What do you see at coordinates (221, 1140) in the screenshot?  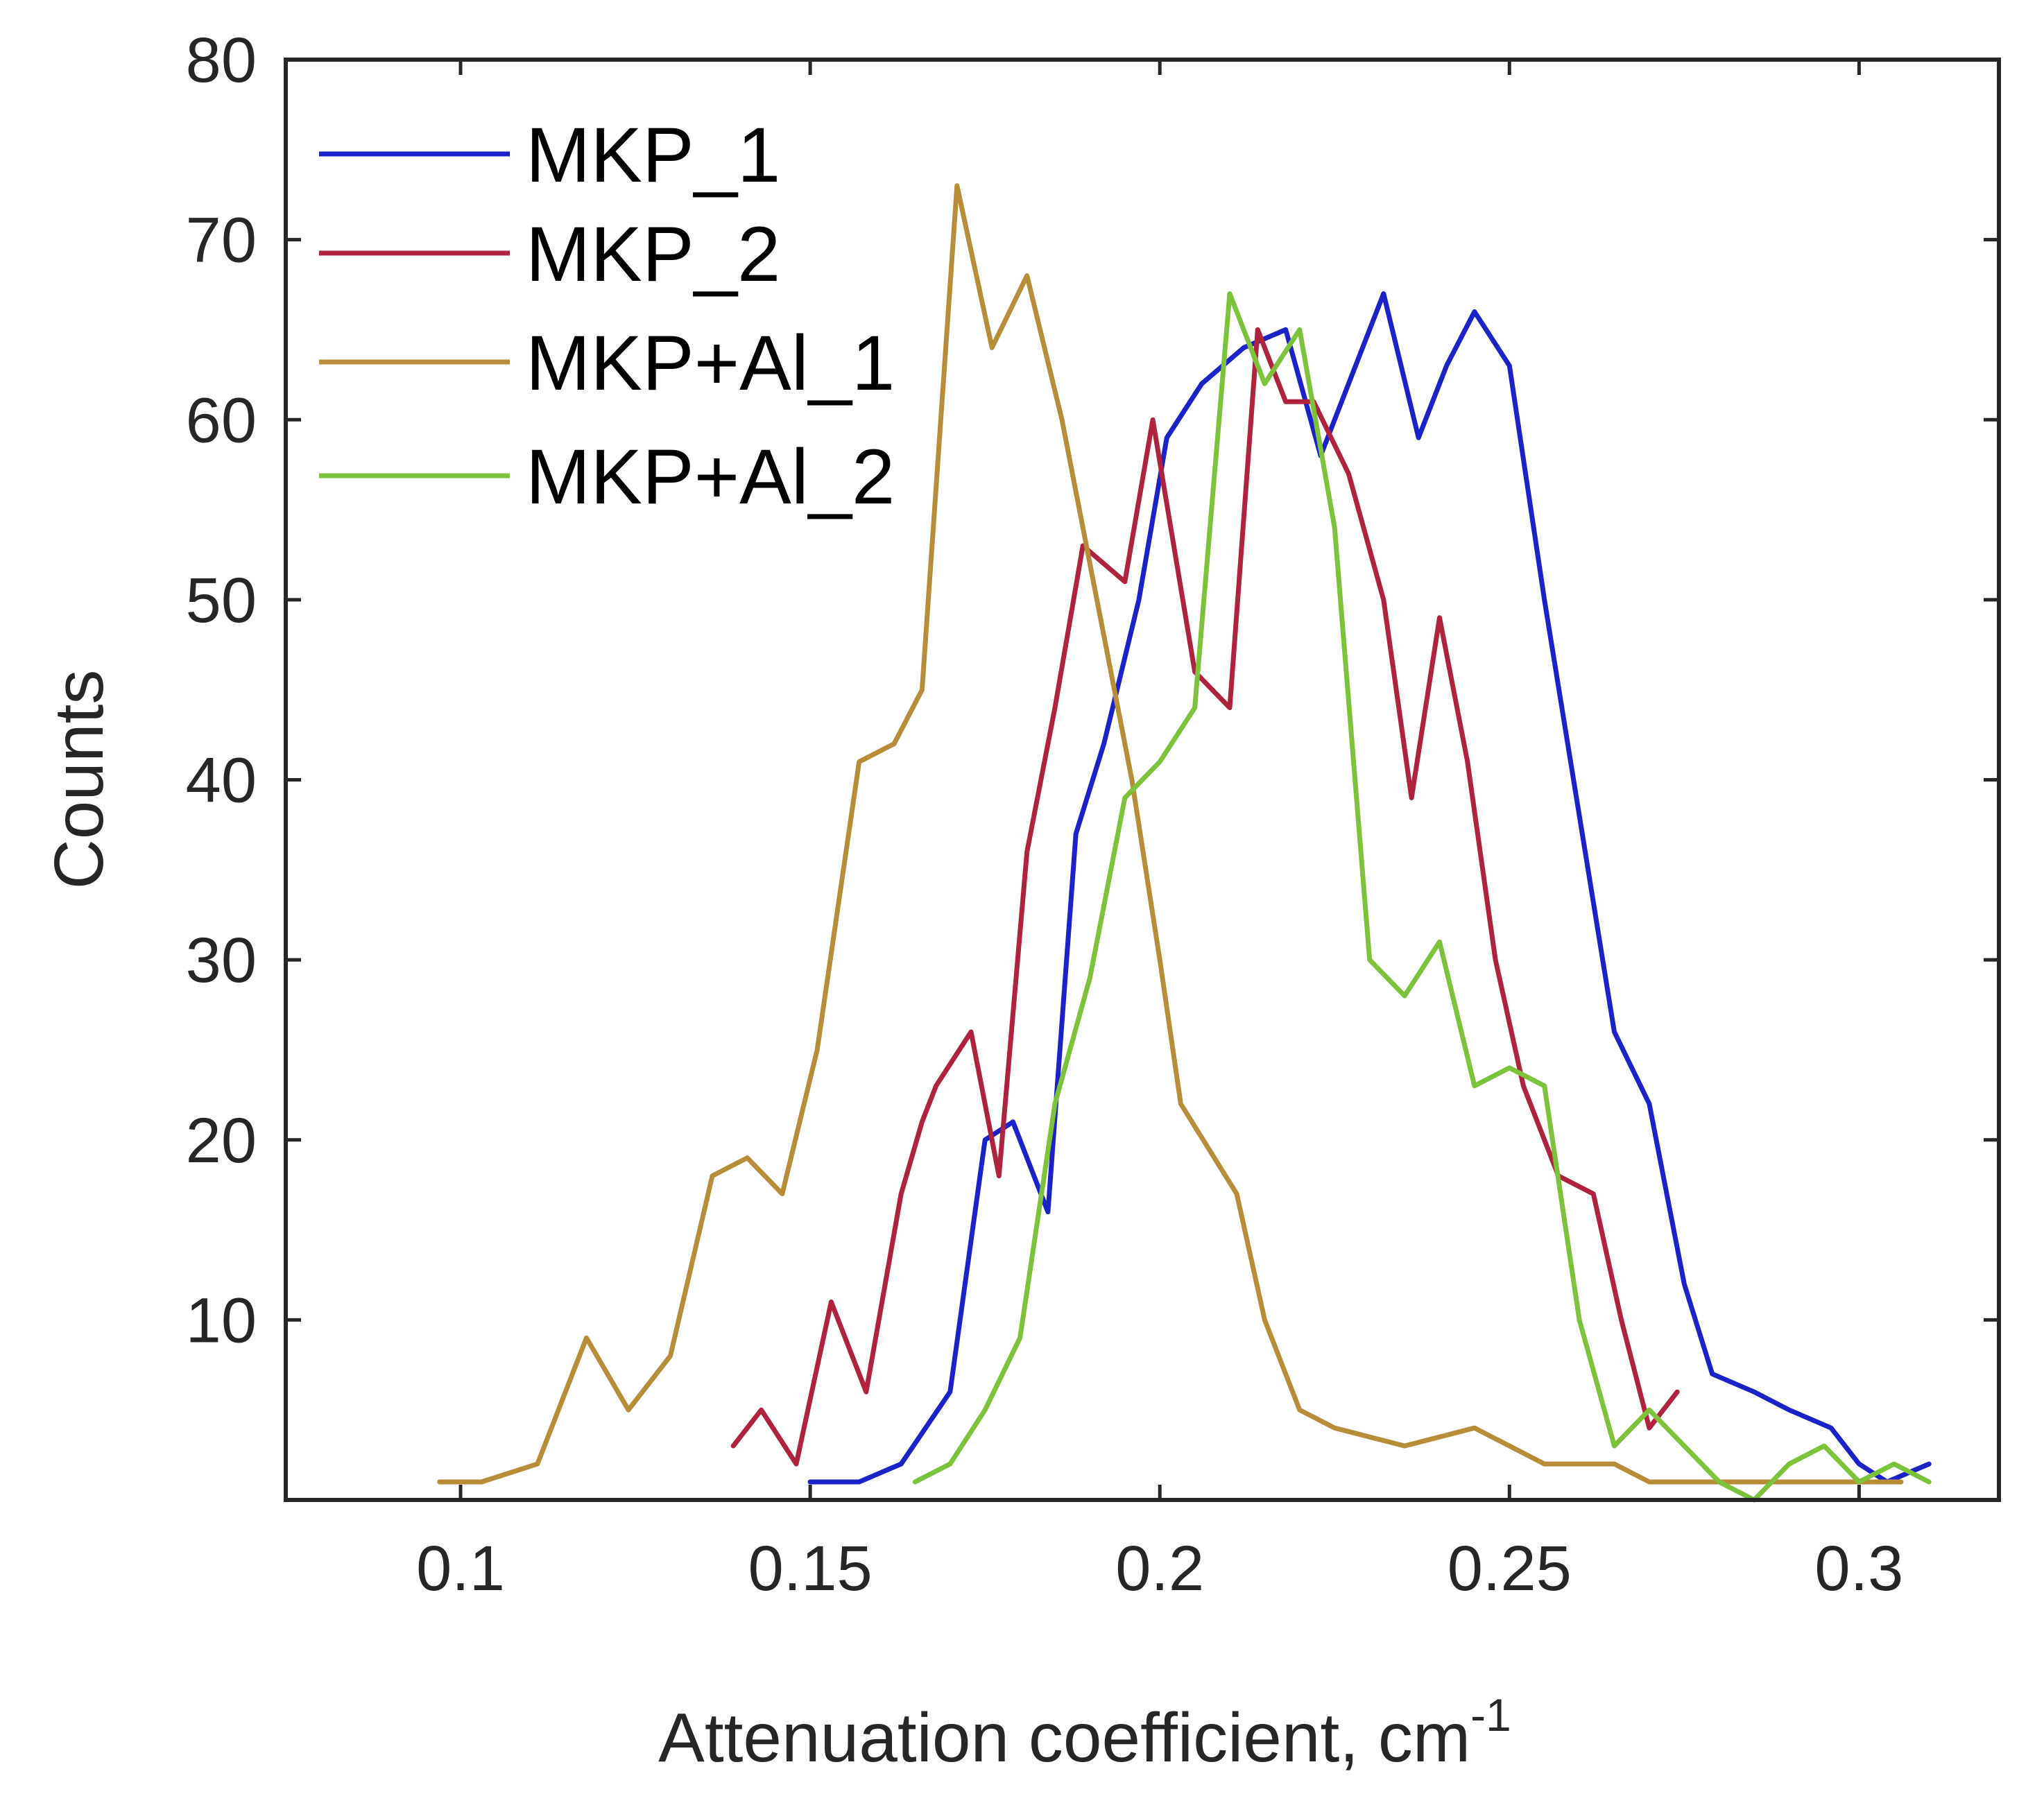 I see `y-tick-label: 20` at bounding box center [221, 1140].